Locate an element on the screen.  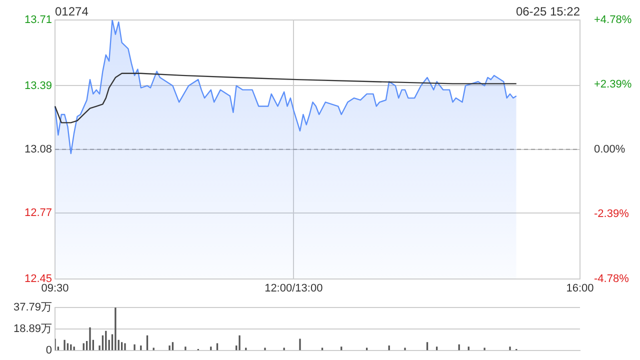
y-tick-label: 13.39 is located at coordinates (38, 86).